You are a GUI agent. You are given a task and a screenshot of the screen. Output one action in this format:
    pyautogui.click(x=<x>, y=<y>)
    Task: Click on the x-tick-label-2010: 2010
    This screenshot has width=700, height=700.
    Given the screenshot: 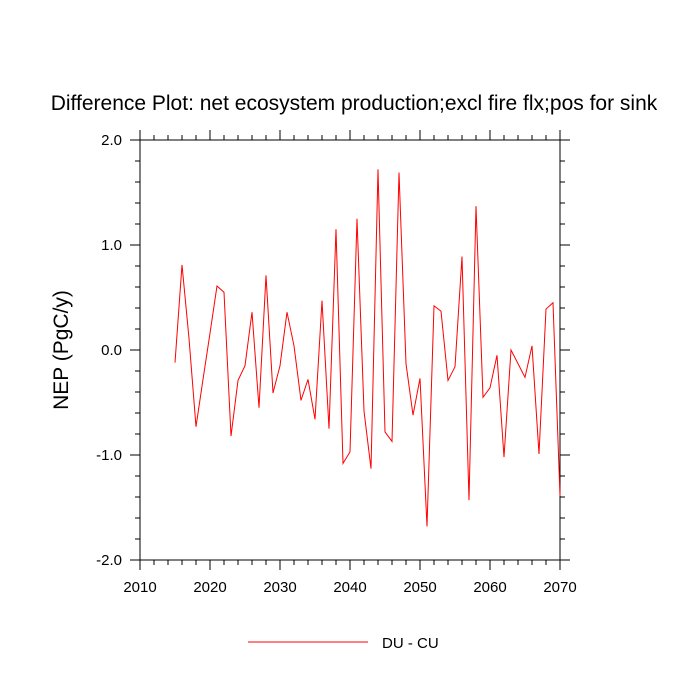 What is the action you would take?
    pyautogui.click(x=139, y=587)
    